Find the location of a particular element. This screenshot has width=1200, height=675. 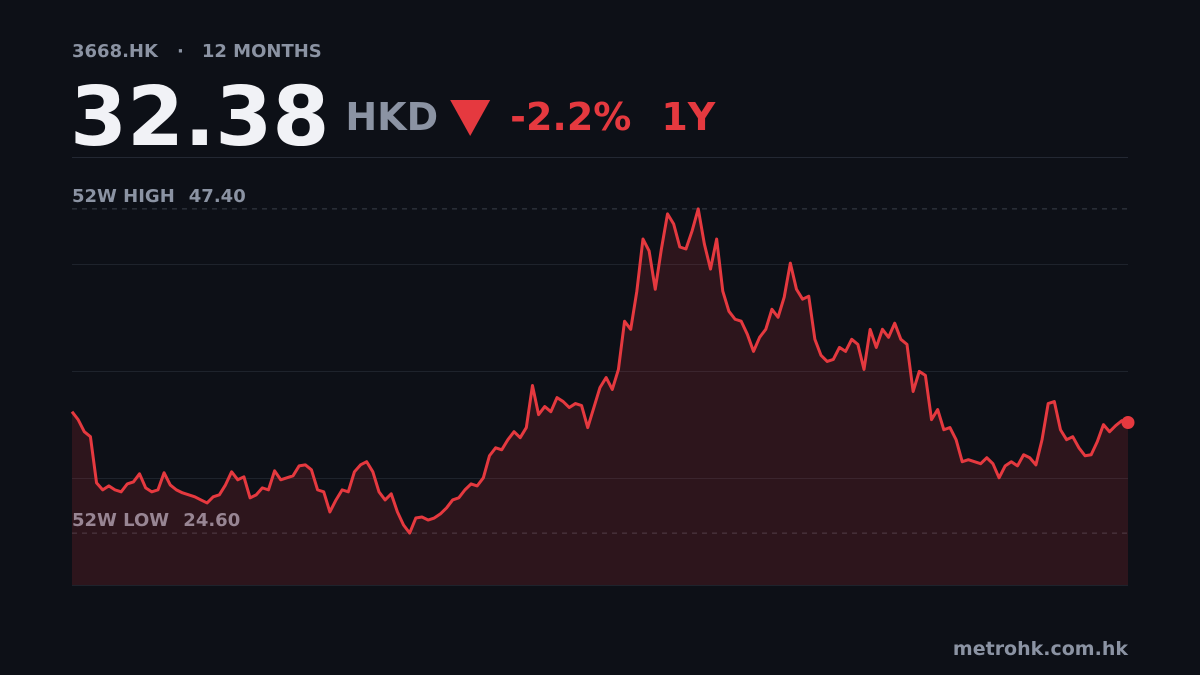

reference-value: 47.40 is located at coordinates (217, 196).